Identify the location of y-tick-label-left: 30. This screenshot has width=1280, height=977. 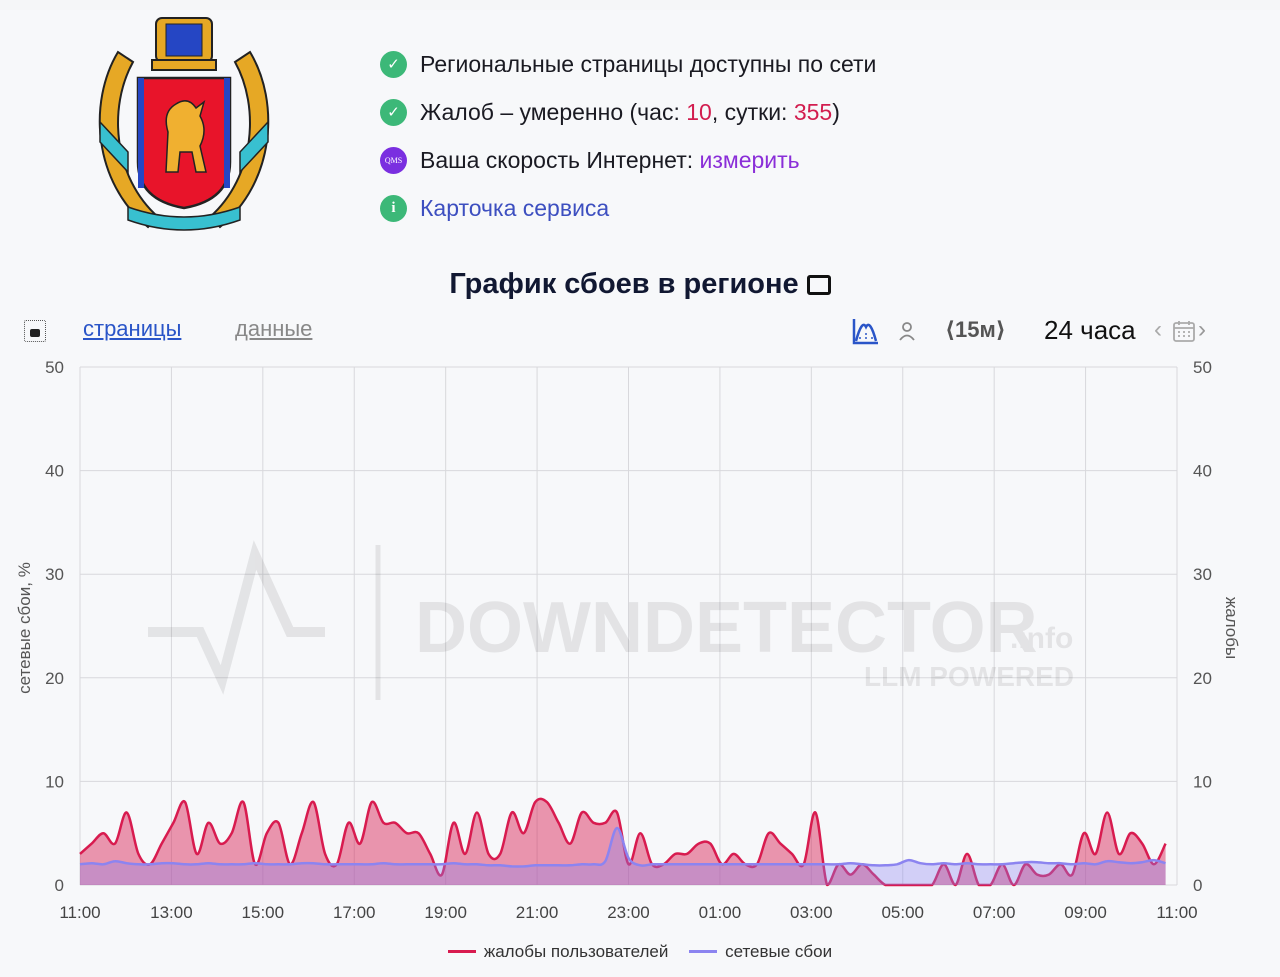
(54, 574).